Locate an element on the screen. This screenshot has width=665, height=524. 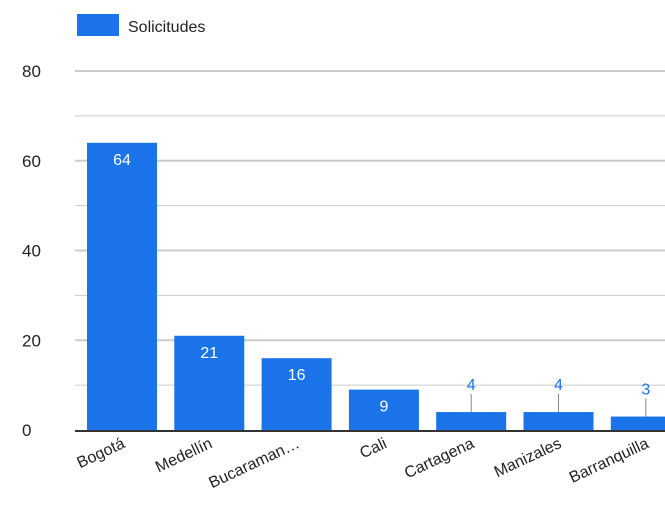
data-label: 3 is located at coordinates (645, 390).